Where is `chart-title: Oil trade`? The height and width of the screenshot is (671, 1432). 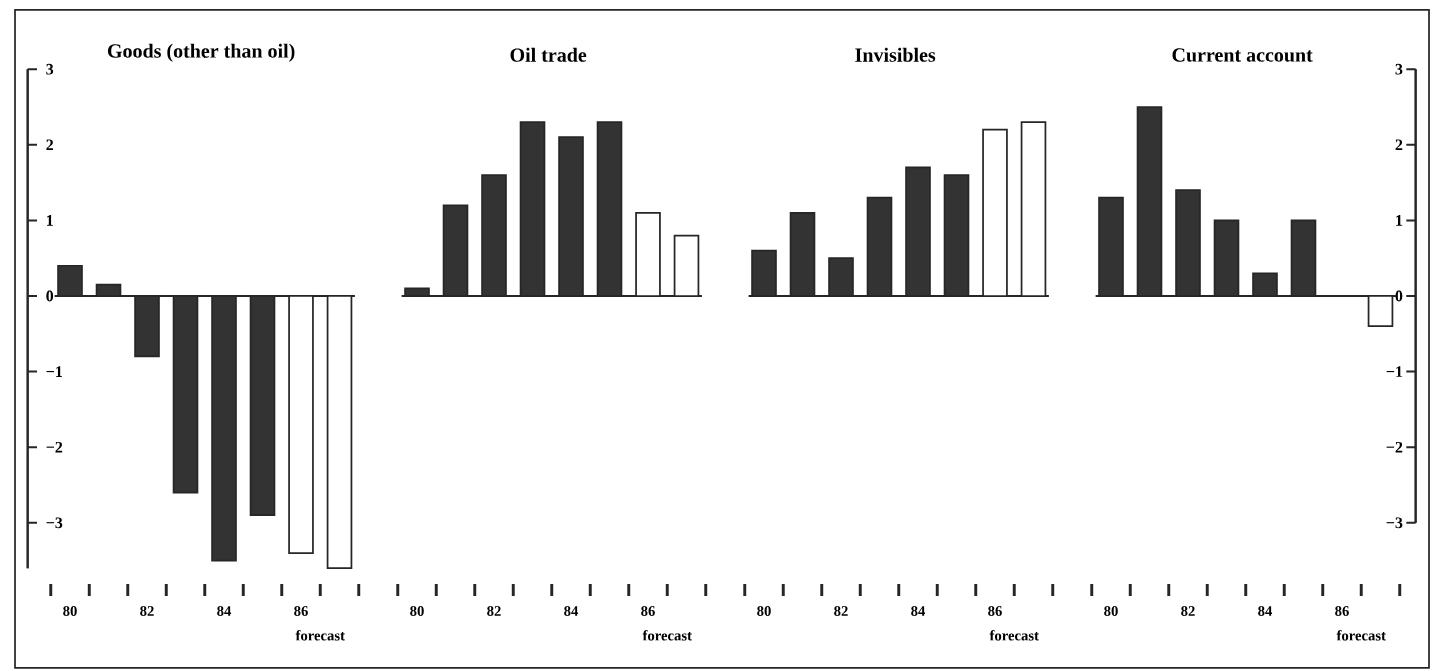
chart-title: Oil trade is located at coordinates (548, 54).